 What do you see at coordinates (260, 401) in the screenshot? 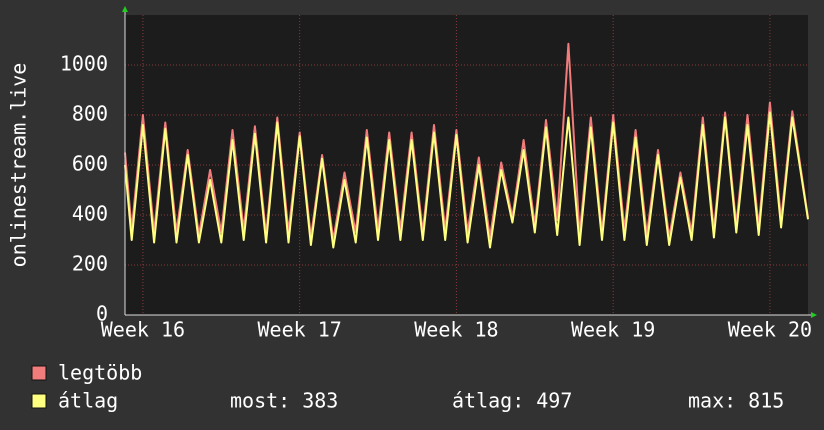
I see `stat-label: most:` at bounding box center [260, 401].